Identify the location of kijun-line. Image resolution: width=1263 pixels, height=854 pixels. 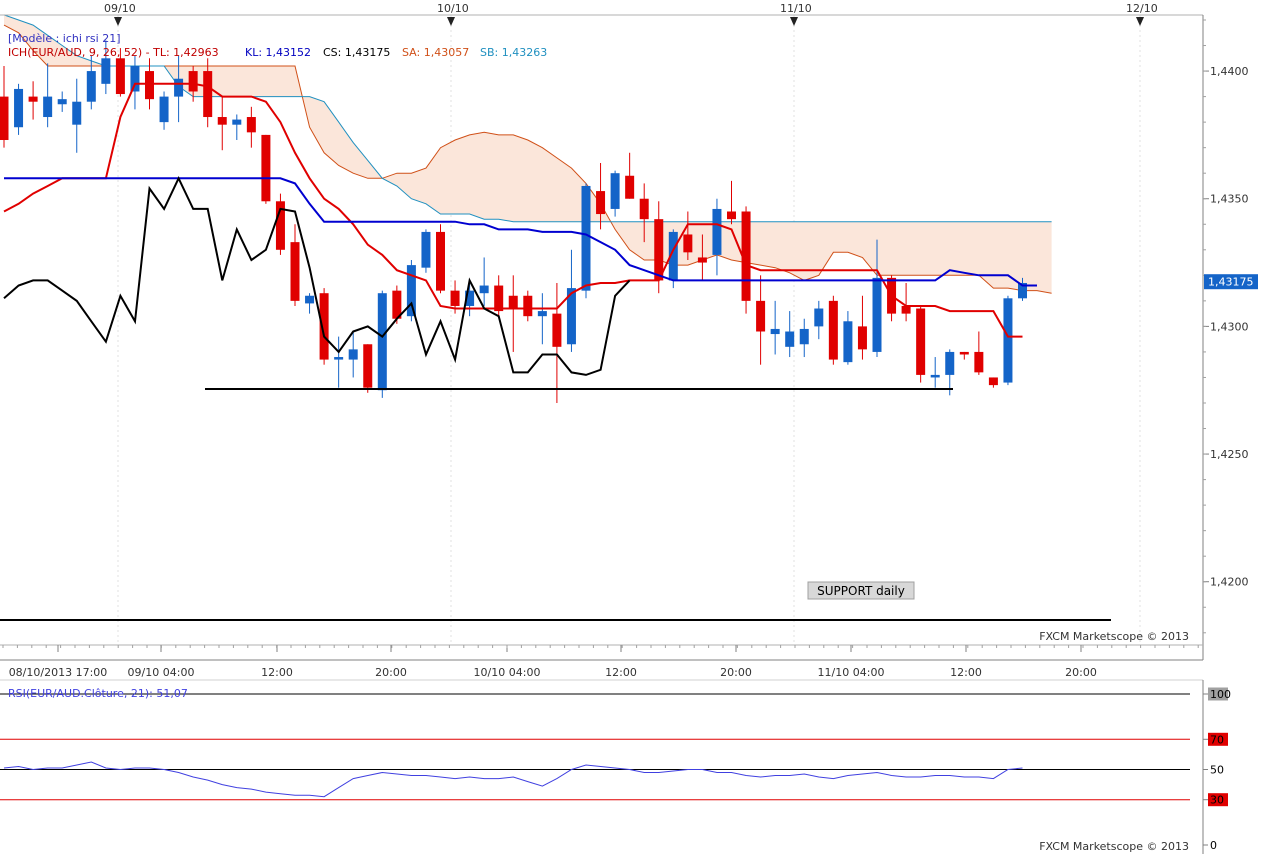
(520, 232).